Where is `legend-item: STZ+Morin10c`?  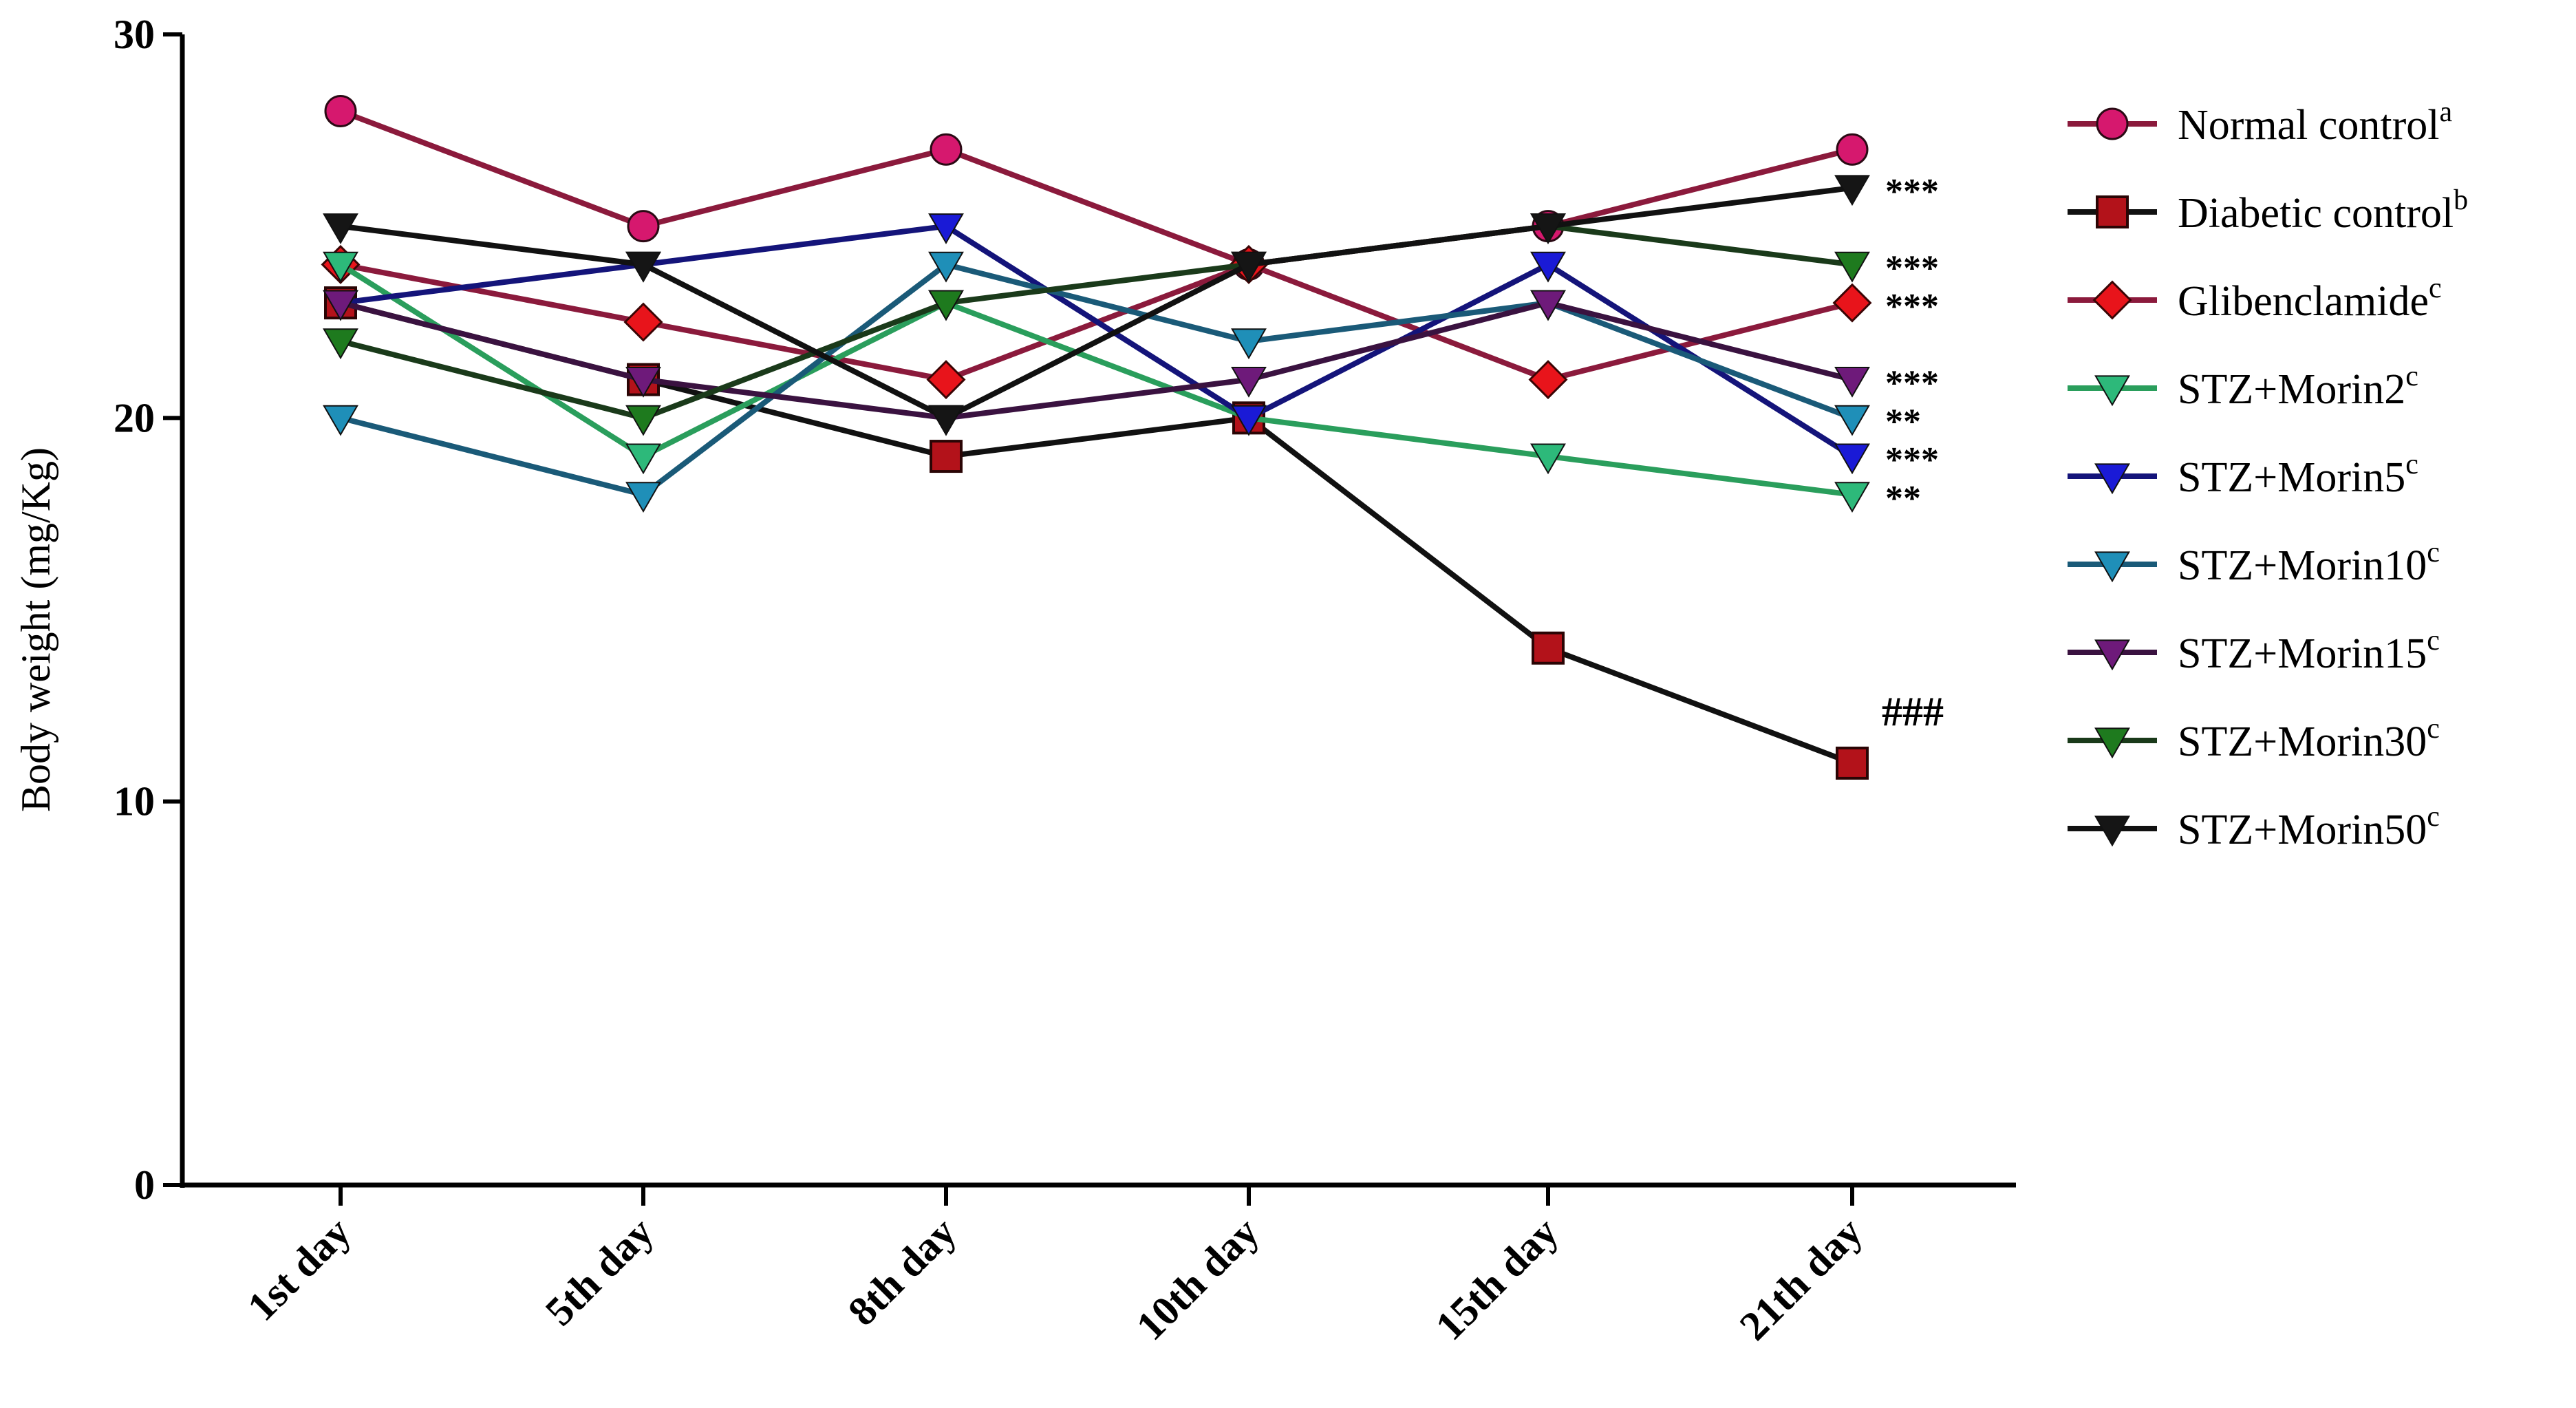 legend-item: STZ+Morin10c is located at coordinates (2254, 563).